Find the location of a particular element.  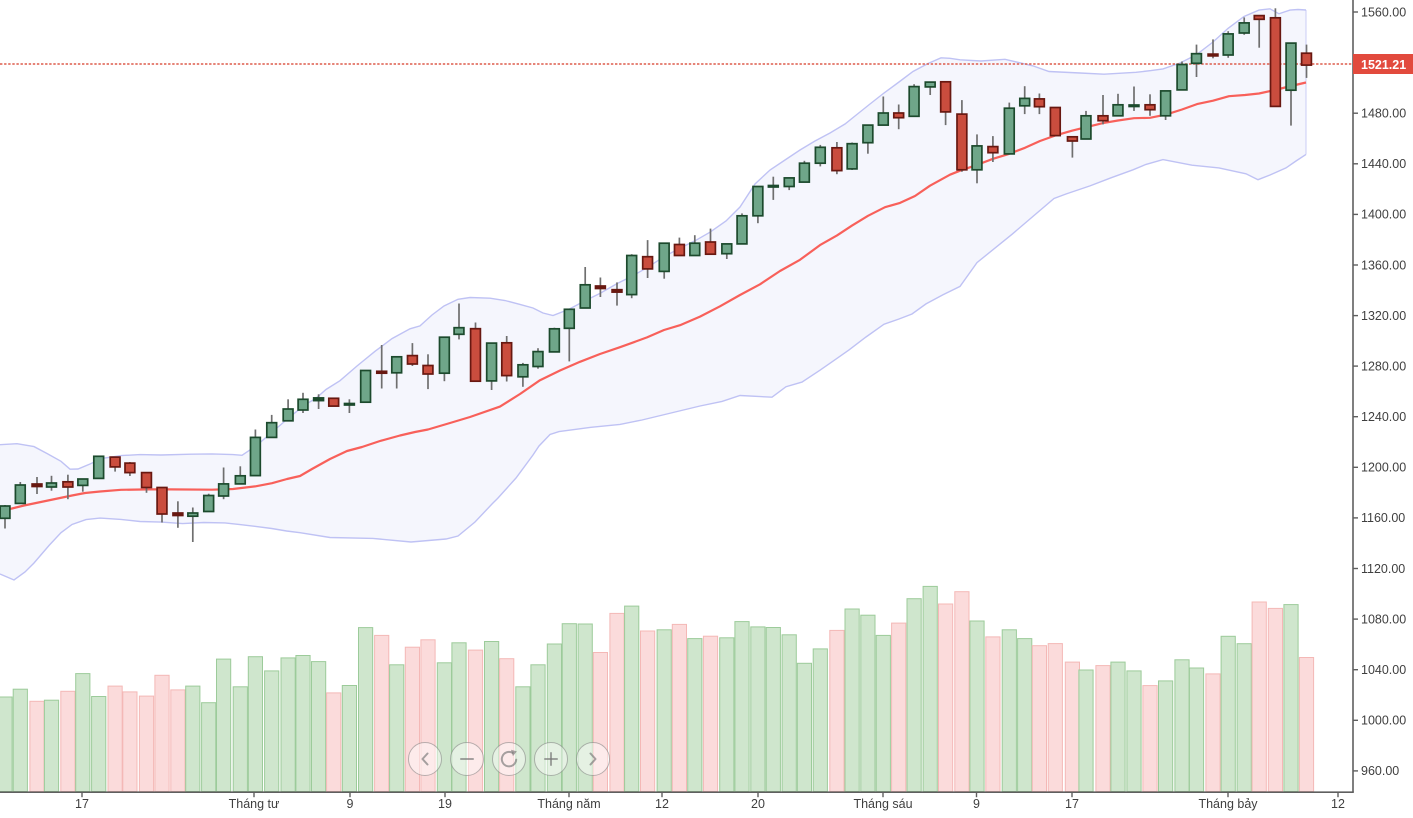

svg-text: 1280.00 is located at coordinates (1383, 366).